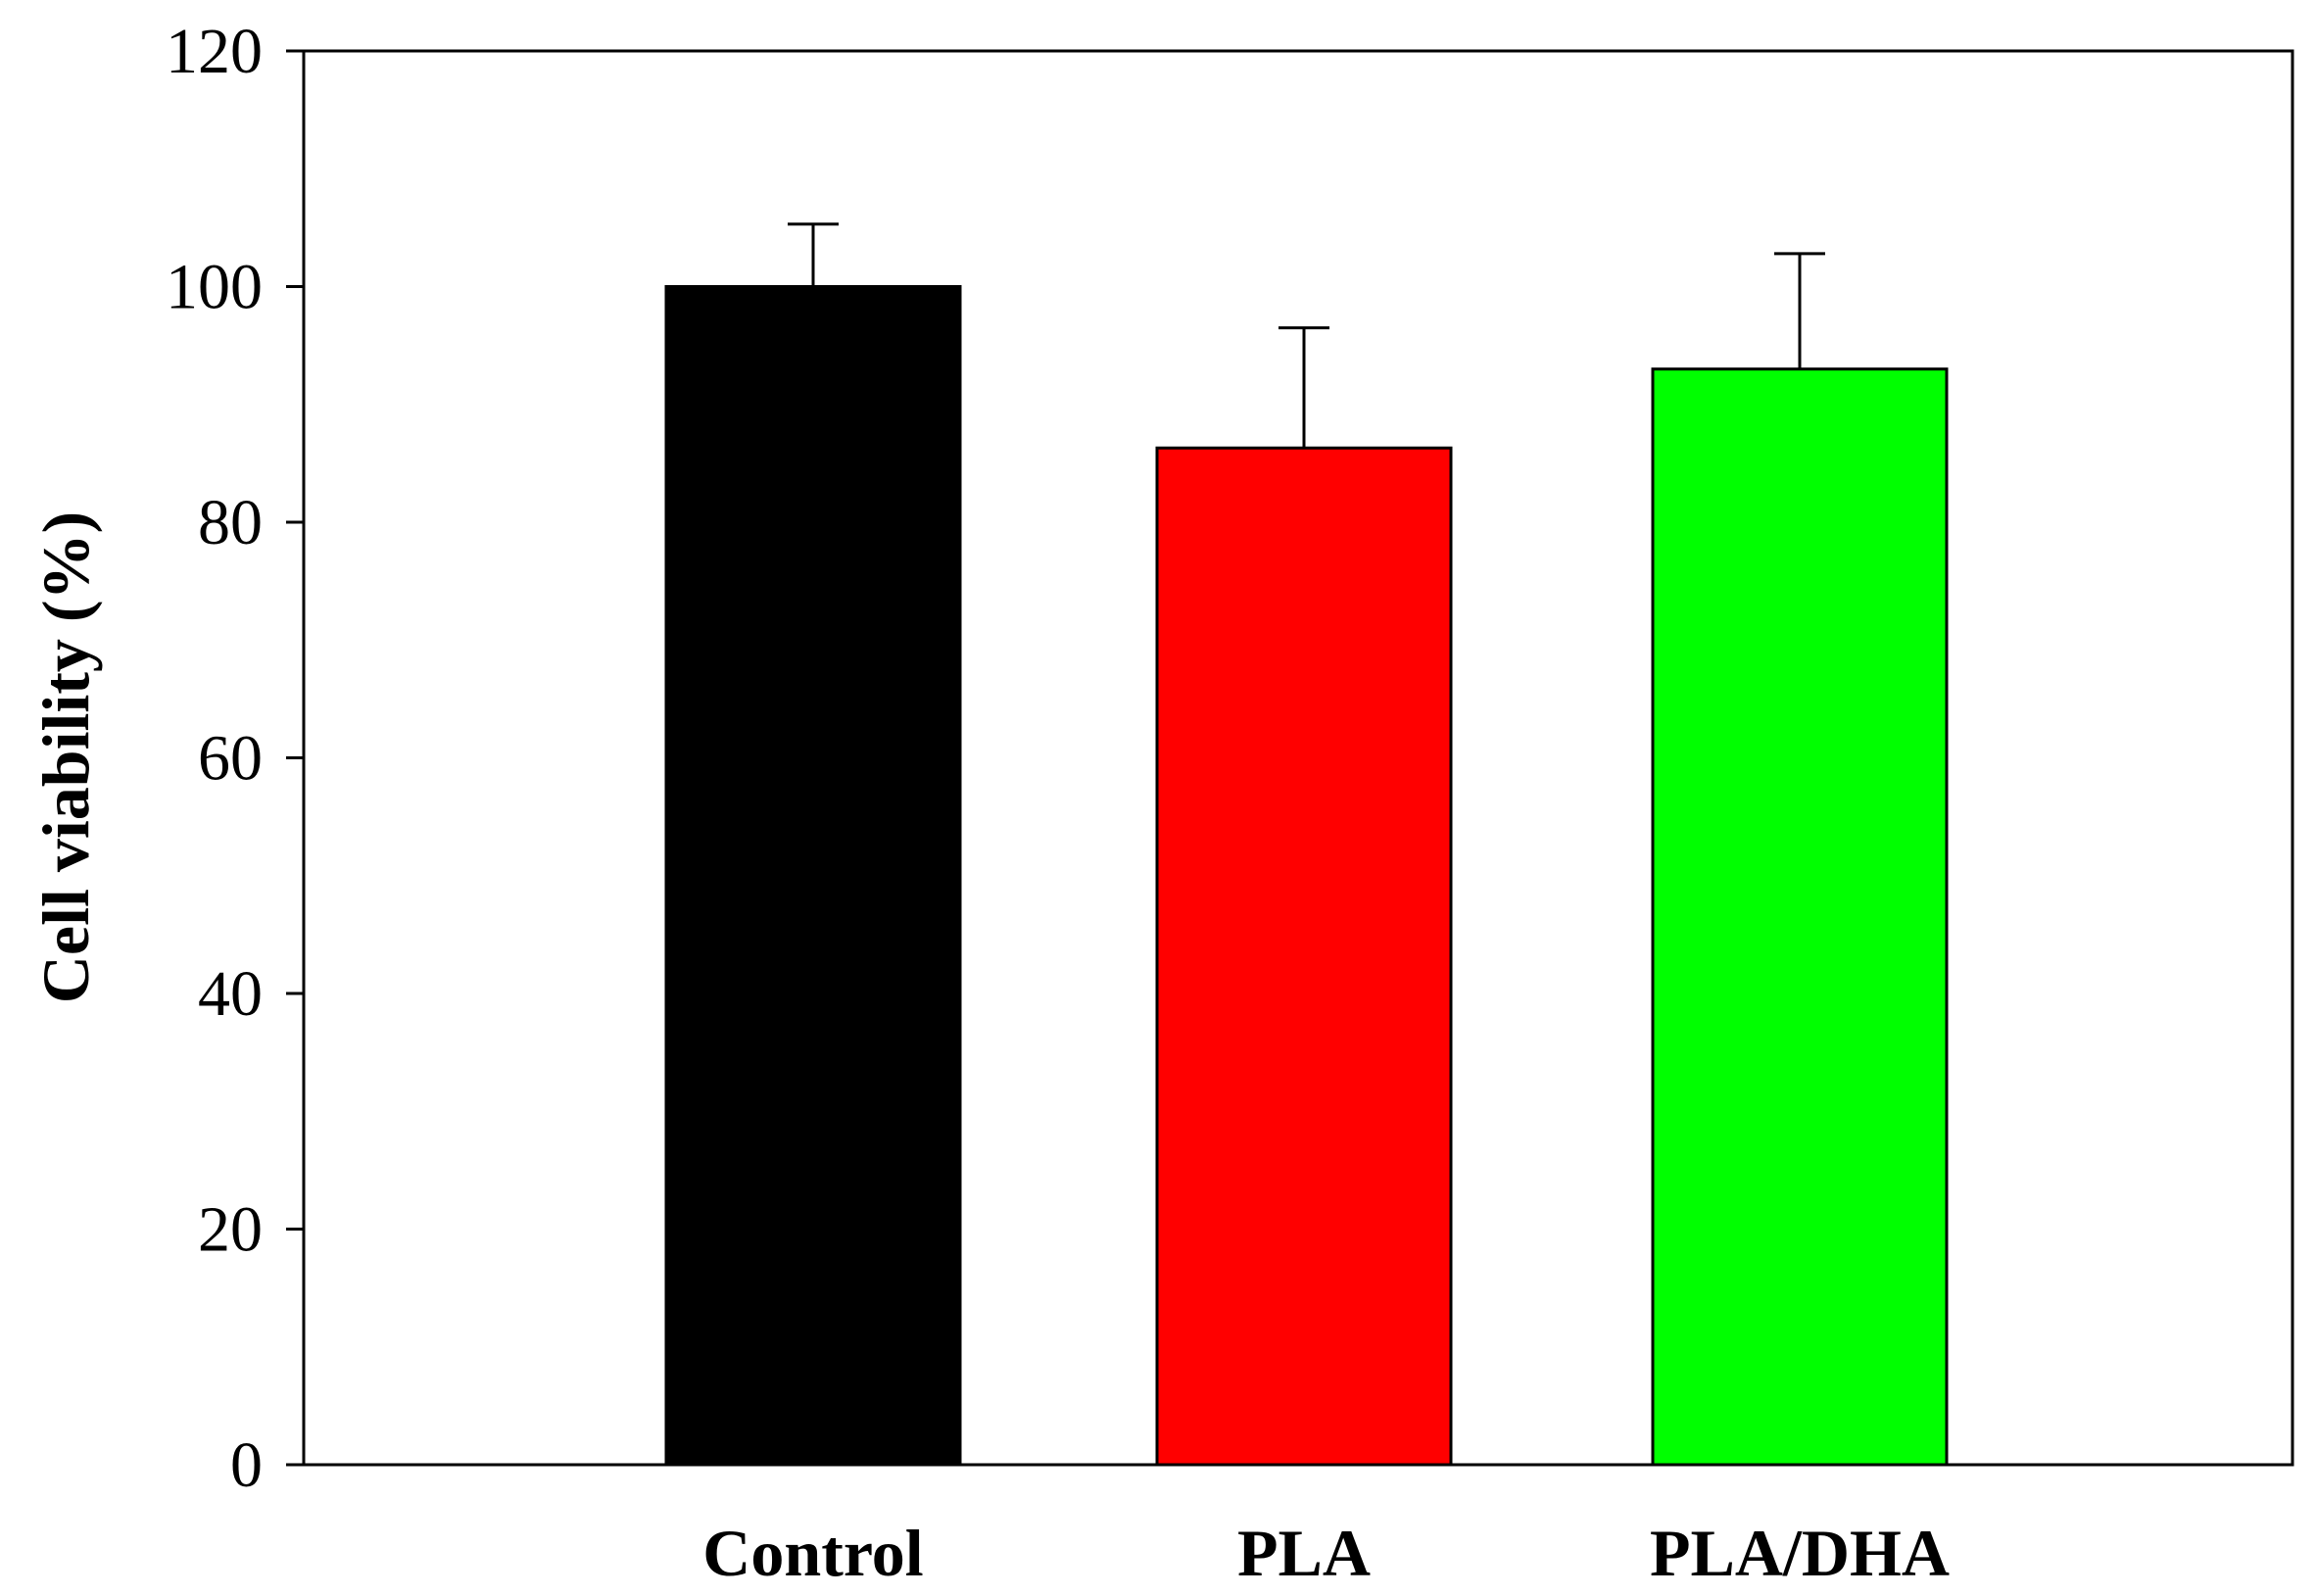 The height and width of the screenshot is (1596, 2316). What do you see at coordinates (247, 1465) in the screenshot?
I see `y-tick-label: 0` at bounding box center [247, 1465].